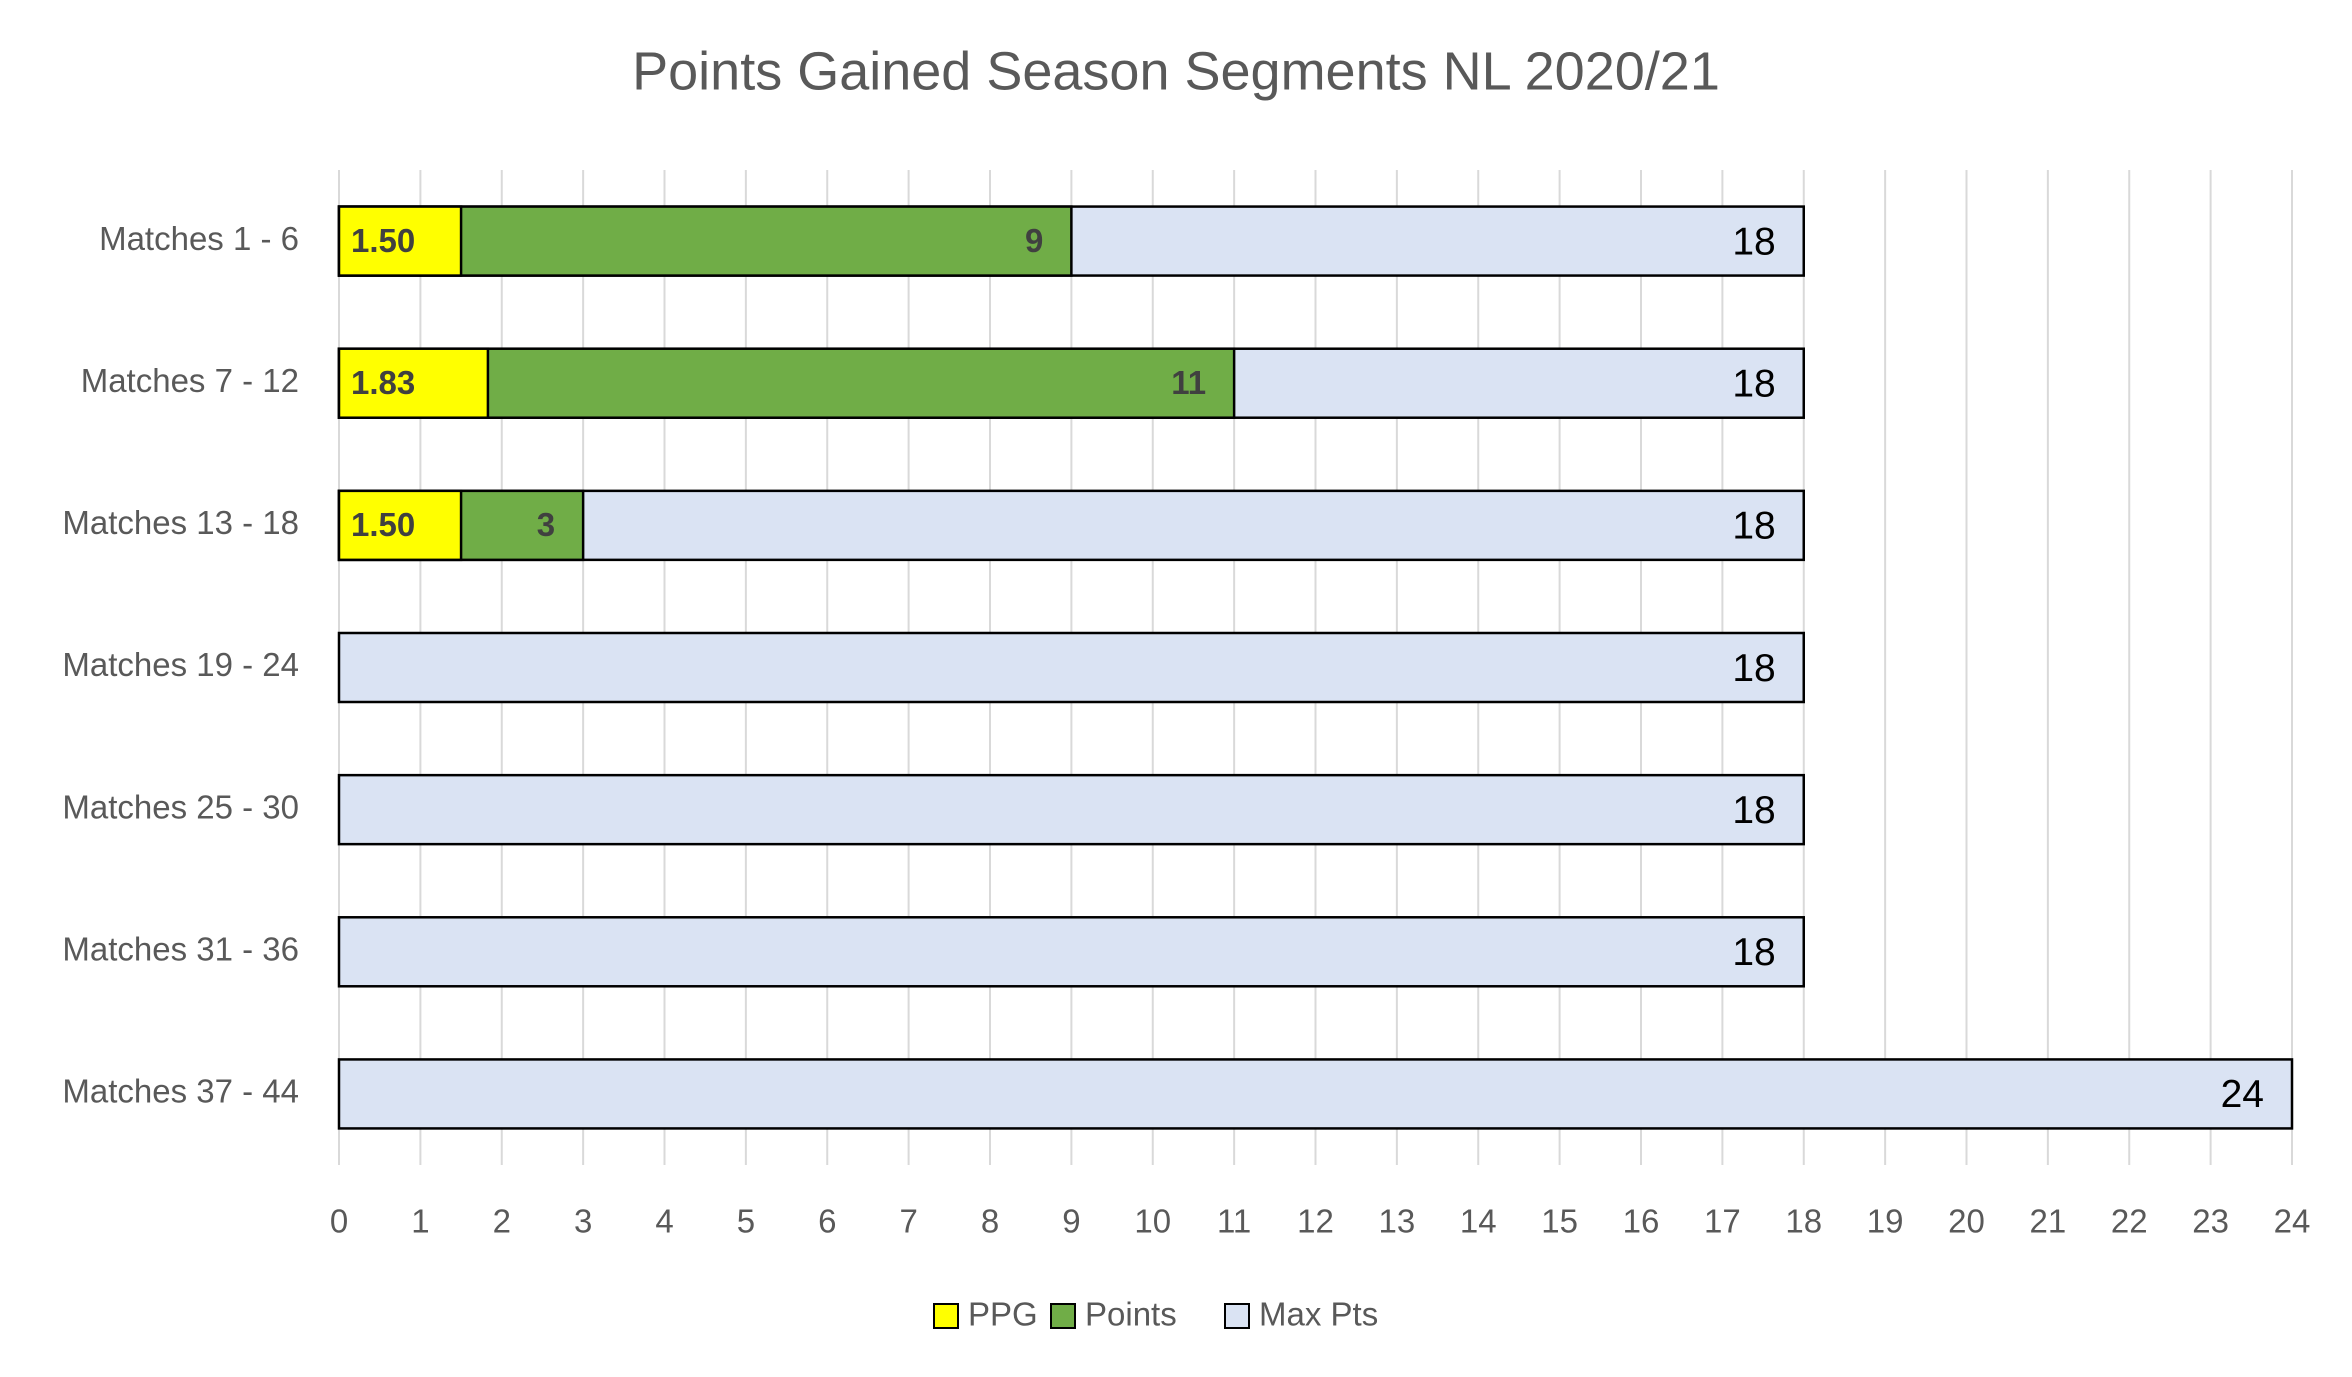 Image resolution: width=2352 pixels, height=1377 pixels. I want to click on x-tick-label: 15, so click(1559, 1221).